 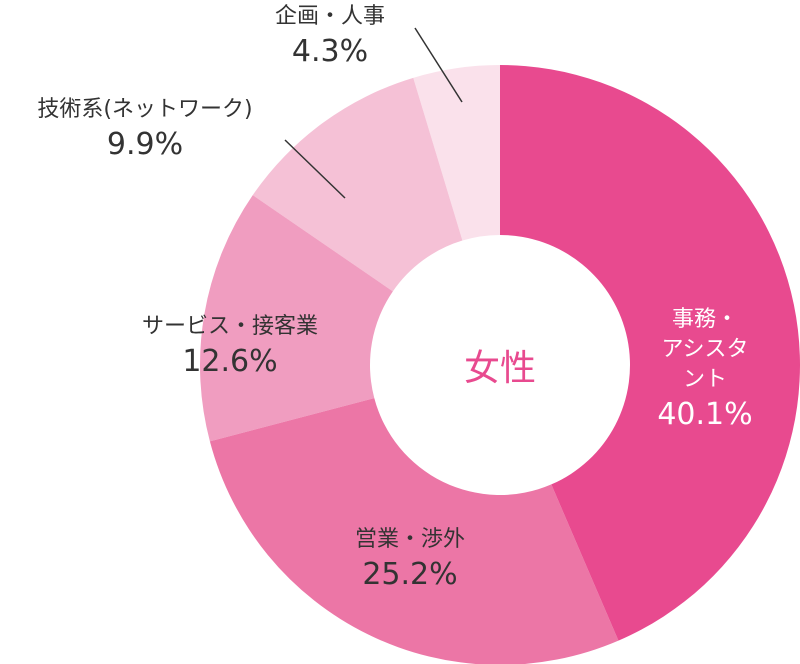 I want to click on value-label: 12.6%, so click(x=230, y=361).